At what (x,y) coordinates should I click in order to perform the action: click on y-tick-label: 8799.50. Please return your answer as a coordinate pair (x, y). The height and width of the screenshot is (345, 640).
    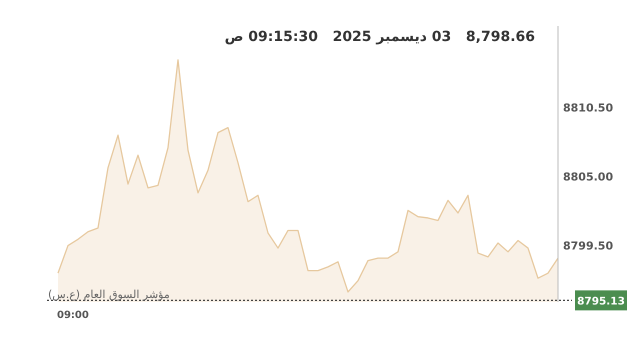
    Looking at the image, I should click on (588, 246).